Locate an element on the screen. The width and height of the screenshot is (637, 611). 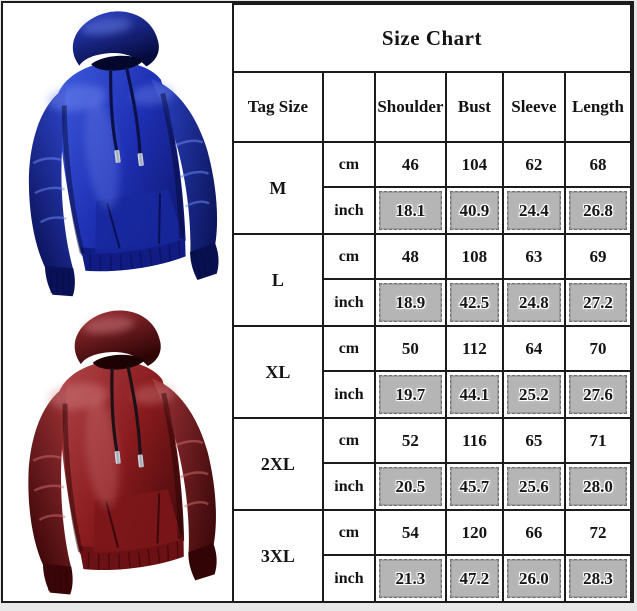
value-cell: 62 is located at coordinates (533, 164).